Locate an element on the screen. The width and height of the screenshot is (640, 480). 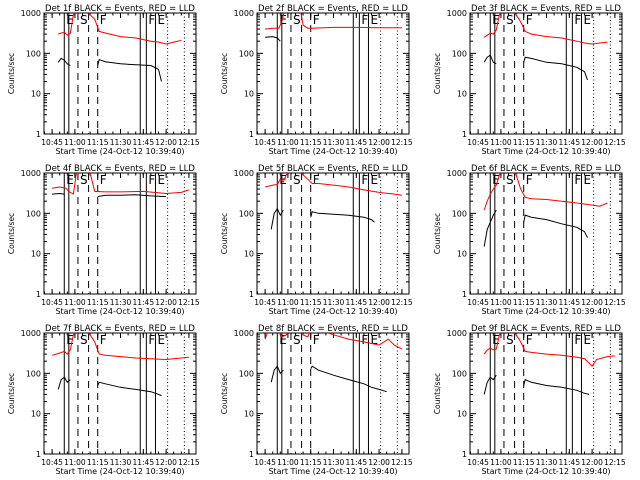
panel-title: Det 7f BLACK = Events, RED = LLD is located at coordinates (120, 329).